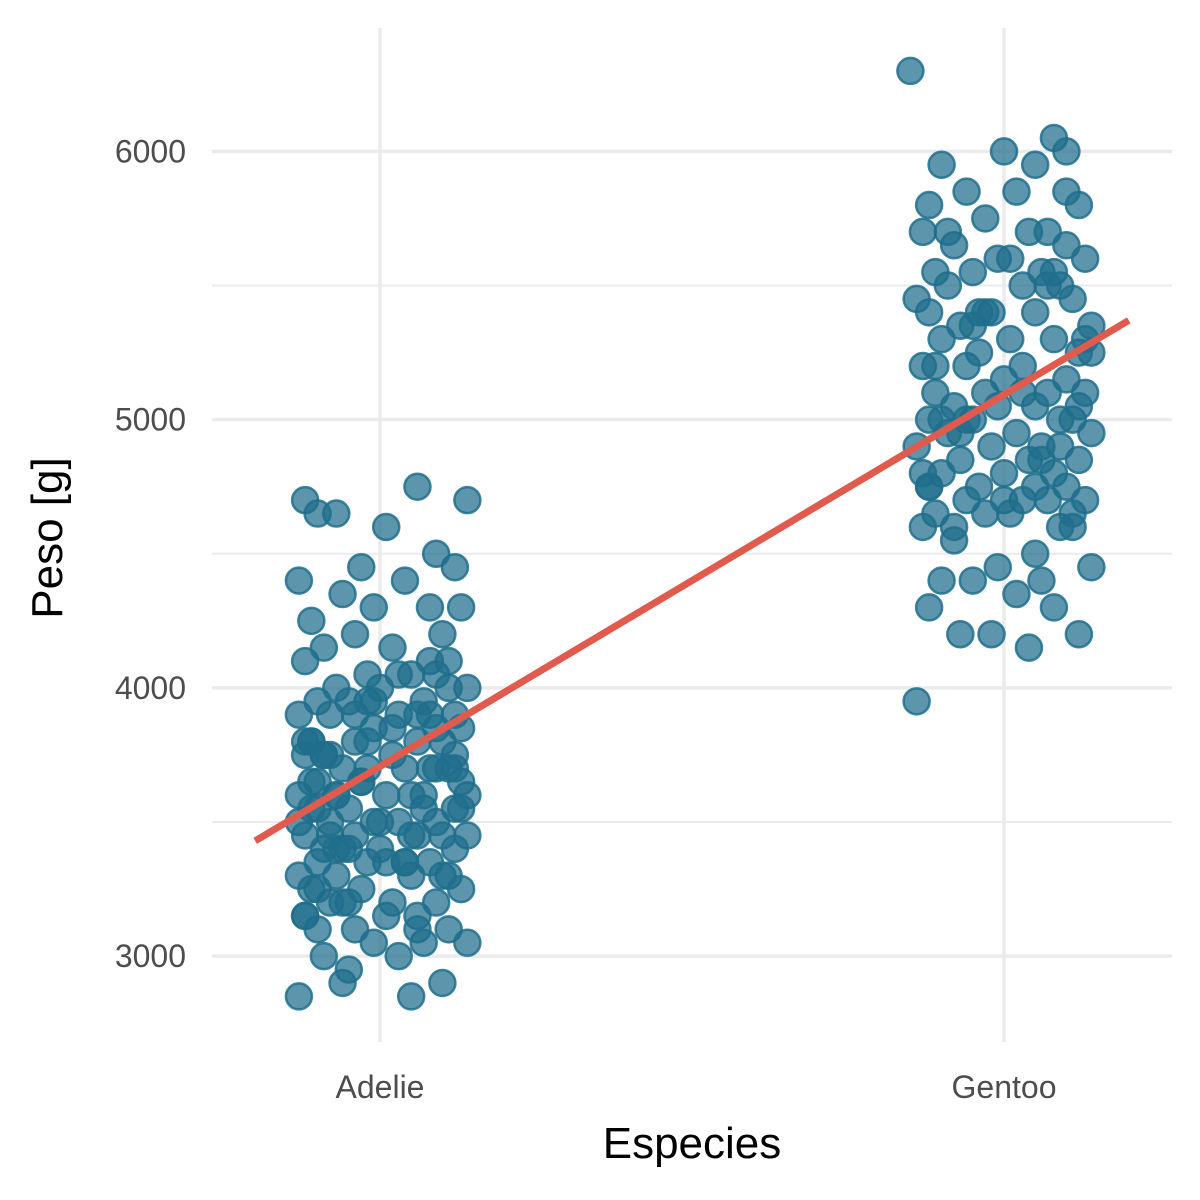 The height and width of the screenshot is (1200, 1200). Describe the element at coordinates (150, 956) in the screenshot. I see `y-tick-label: 3000` at that location.